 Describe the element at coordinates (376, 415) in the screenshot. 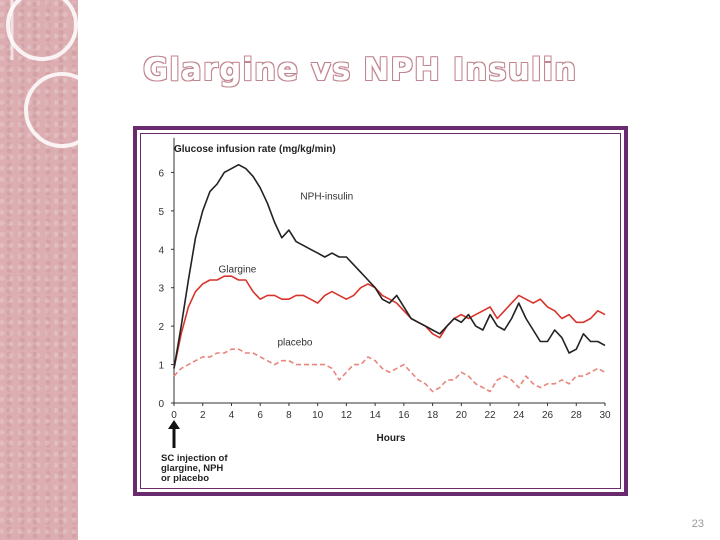

I see `x-tick-label: 14` at that location.